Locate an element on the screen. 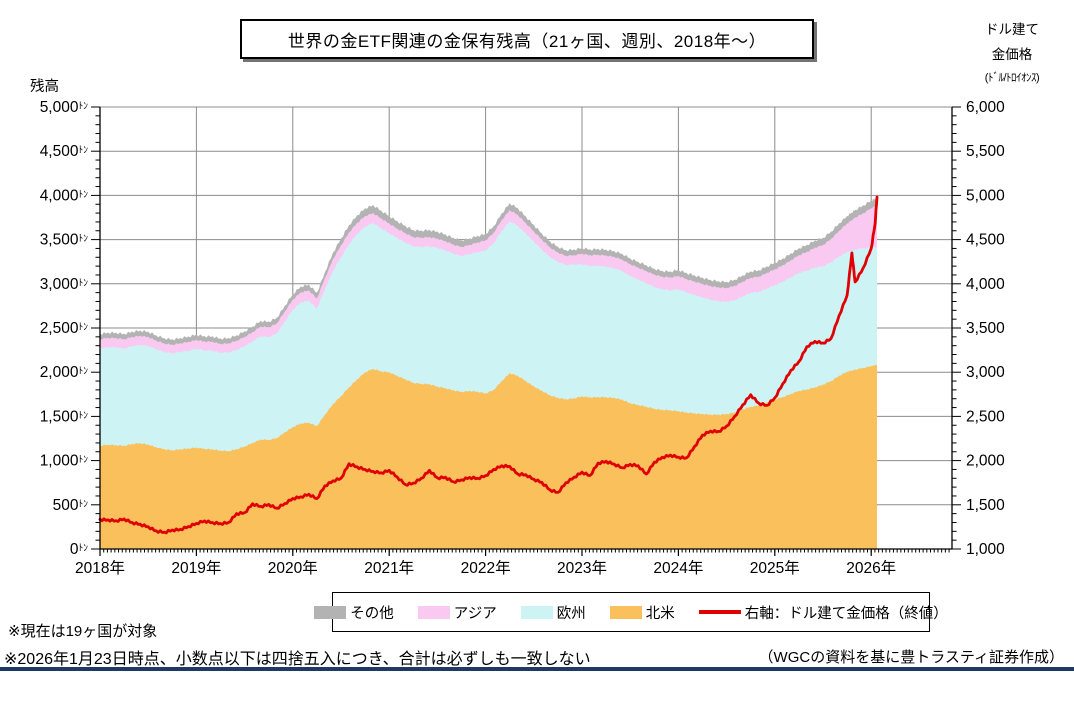 Image resolution: width=1074 pixels, height=707 pixels. right-axis-tick-label: 6,000 is located at coordinates (985, 107).